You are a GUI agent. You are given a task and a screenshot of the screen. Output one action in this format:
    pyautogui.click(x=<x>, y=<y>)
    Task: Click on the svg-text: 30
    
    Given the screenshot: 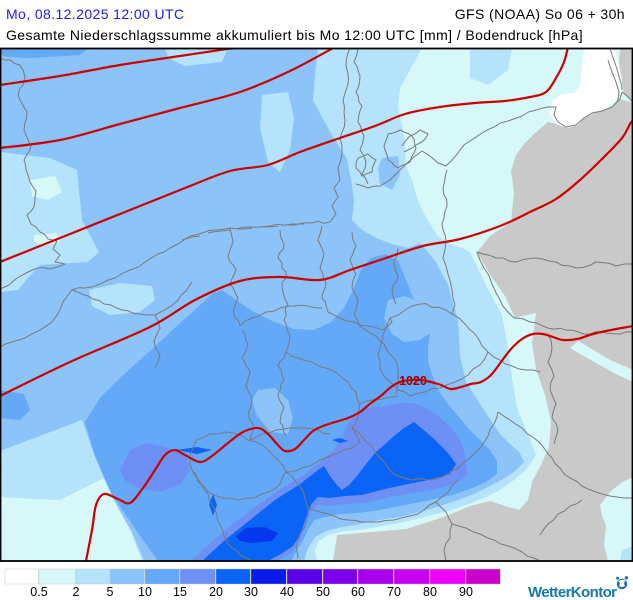 What is the action you would take?
    pyautogui.click(x=251, y=592)
    